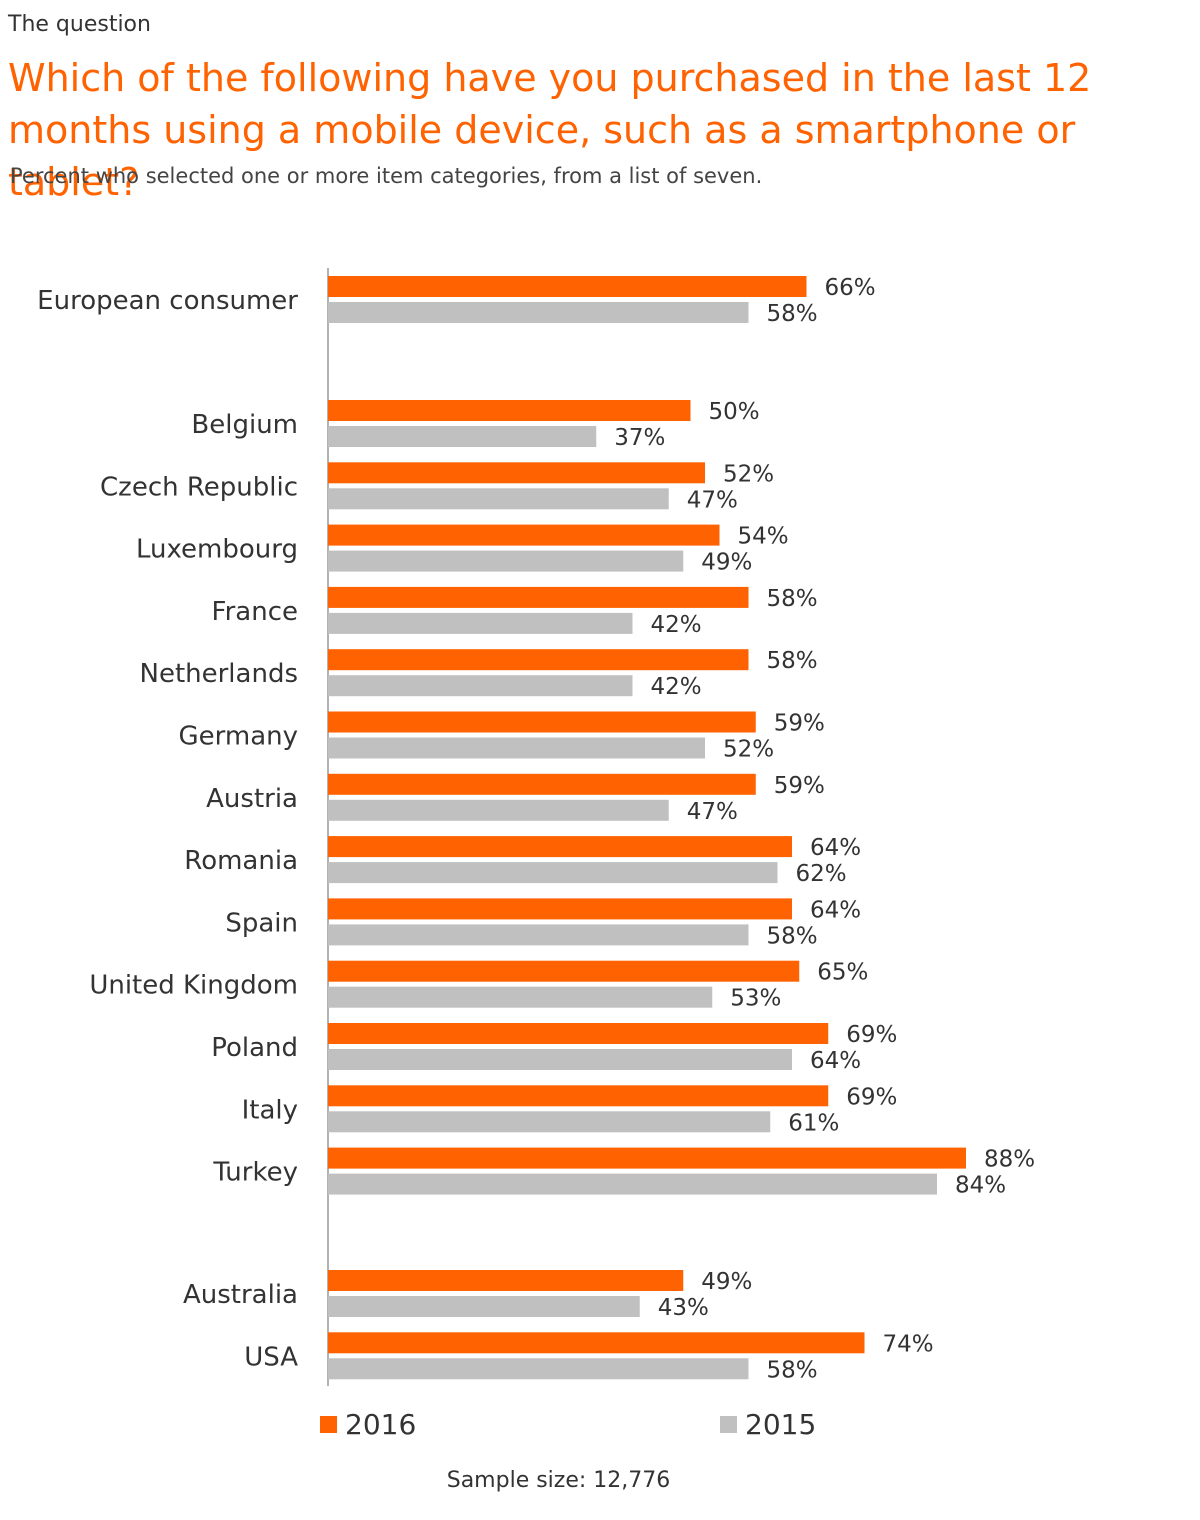 The image size is (1200, 1520). Describe the element at coordinates (558, 1480) in the screenshot. I see `sample-size-note: Sample size: 12,776` at that location.